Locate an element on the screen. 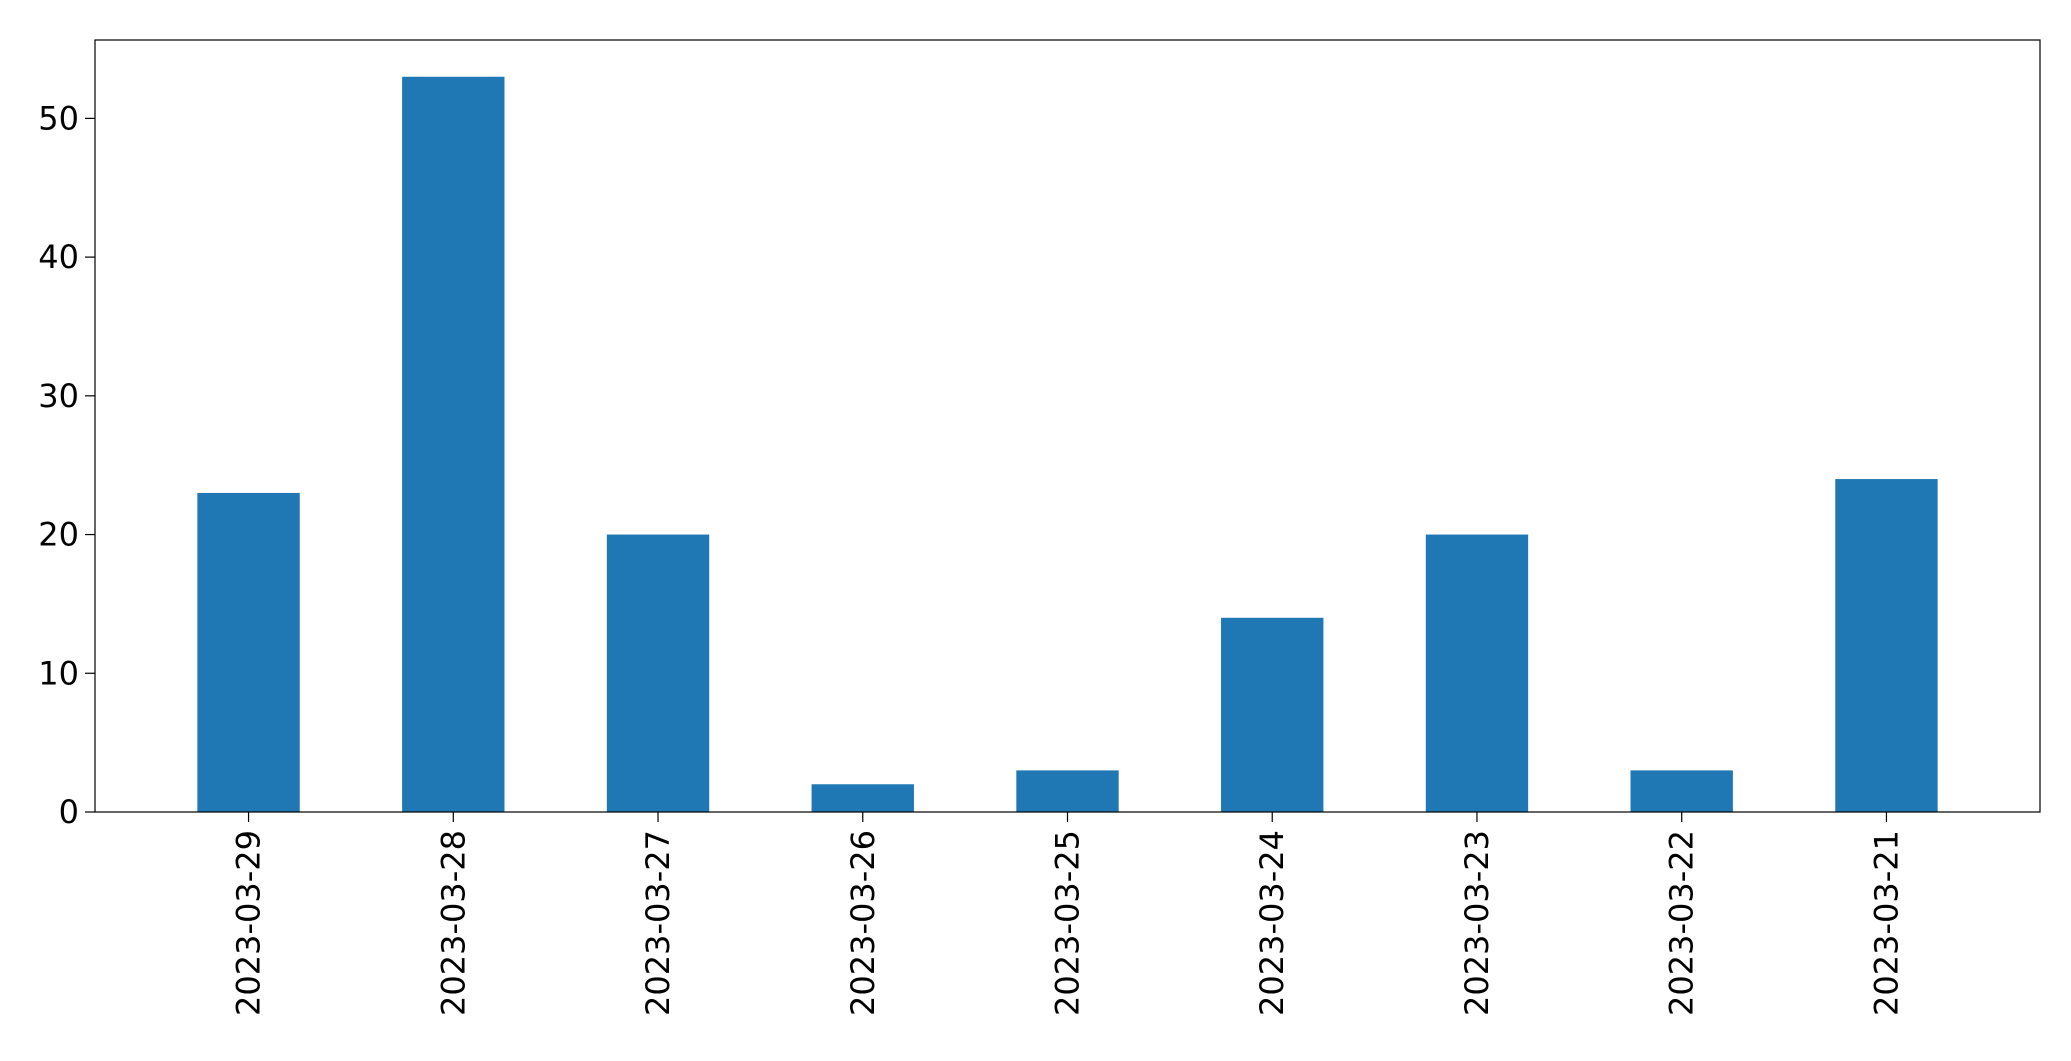 This screenshot has width=2071, height=1061. y-tick-label: 30 is located at coordinates (58, 396).